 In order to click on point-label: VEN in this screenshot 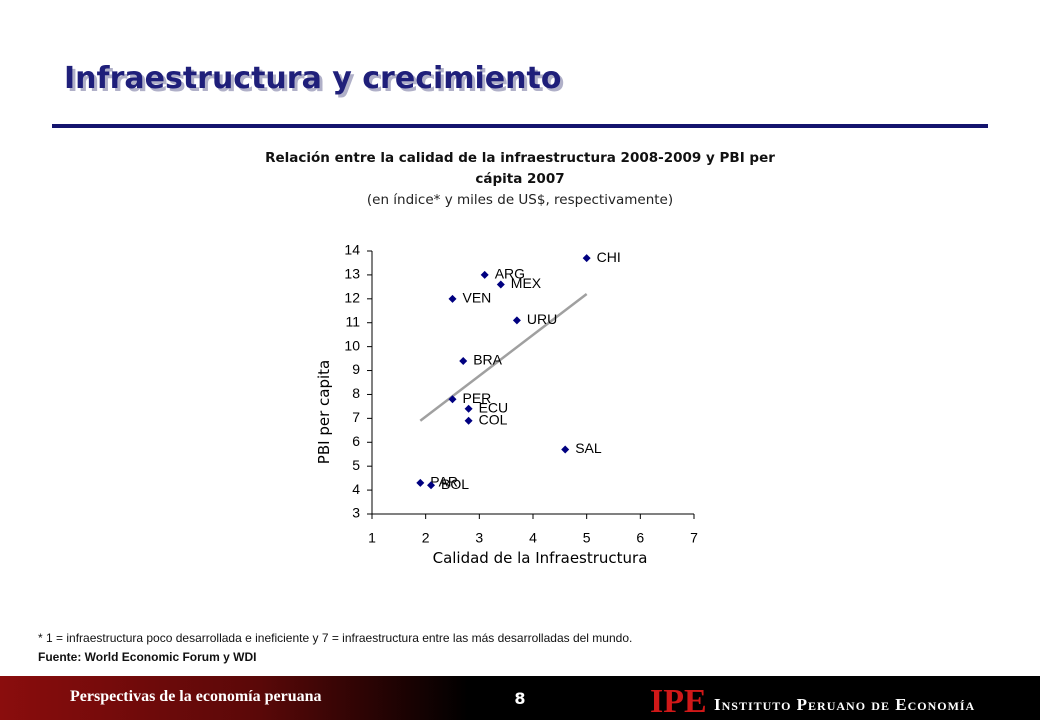, I will do `click(477, 298)`.